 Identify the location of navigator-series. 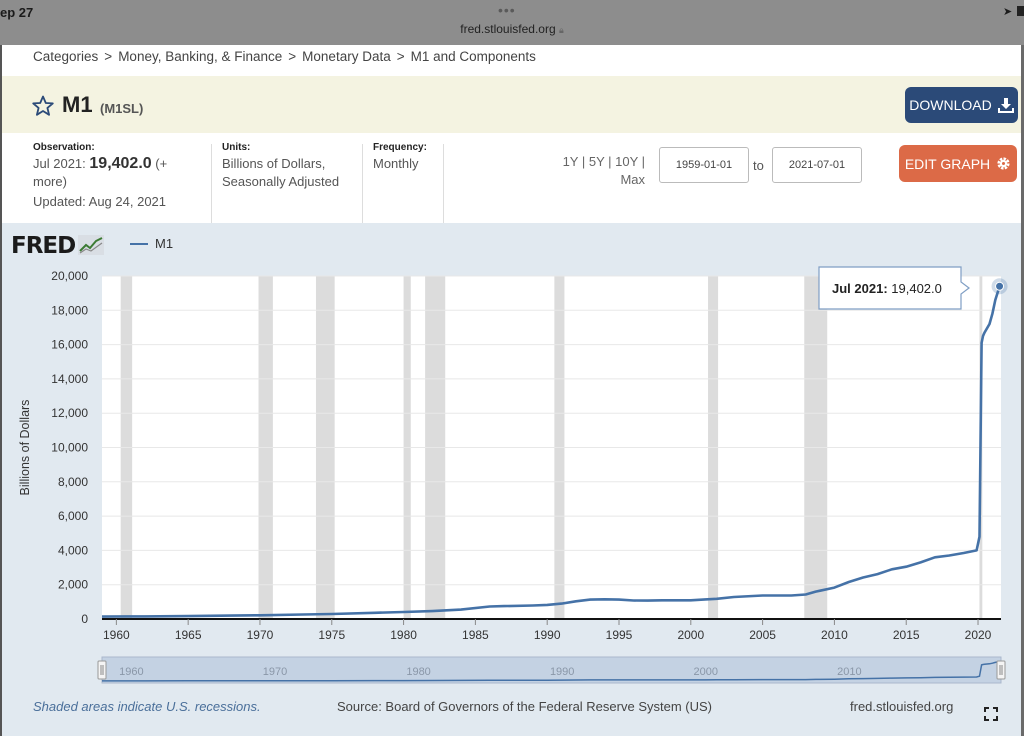
(551, 671).